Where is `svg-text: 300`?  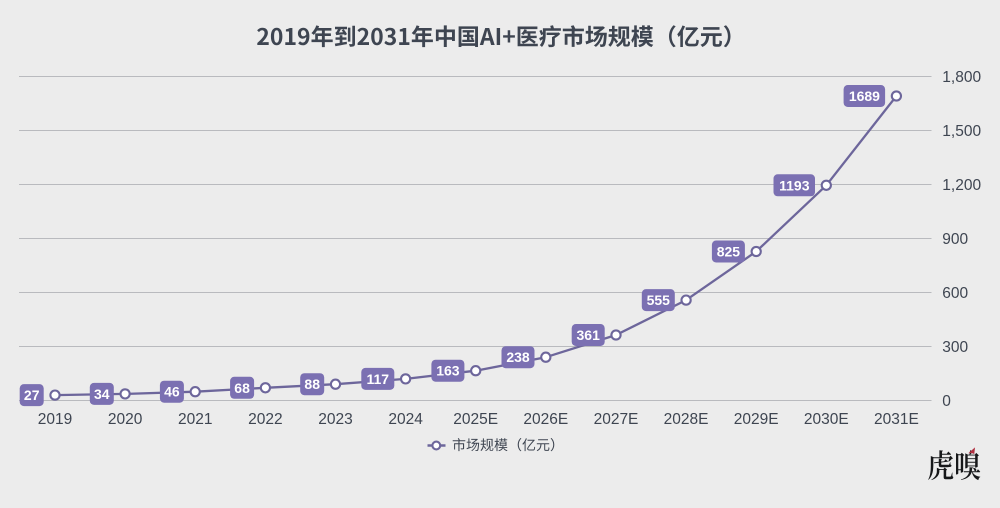
svg-text: 300 is located at coordinates (955, 347).